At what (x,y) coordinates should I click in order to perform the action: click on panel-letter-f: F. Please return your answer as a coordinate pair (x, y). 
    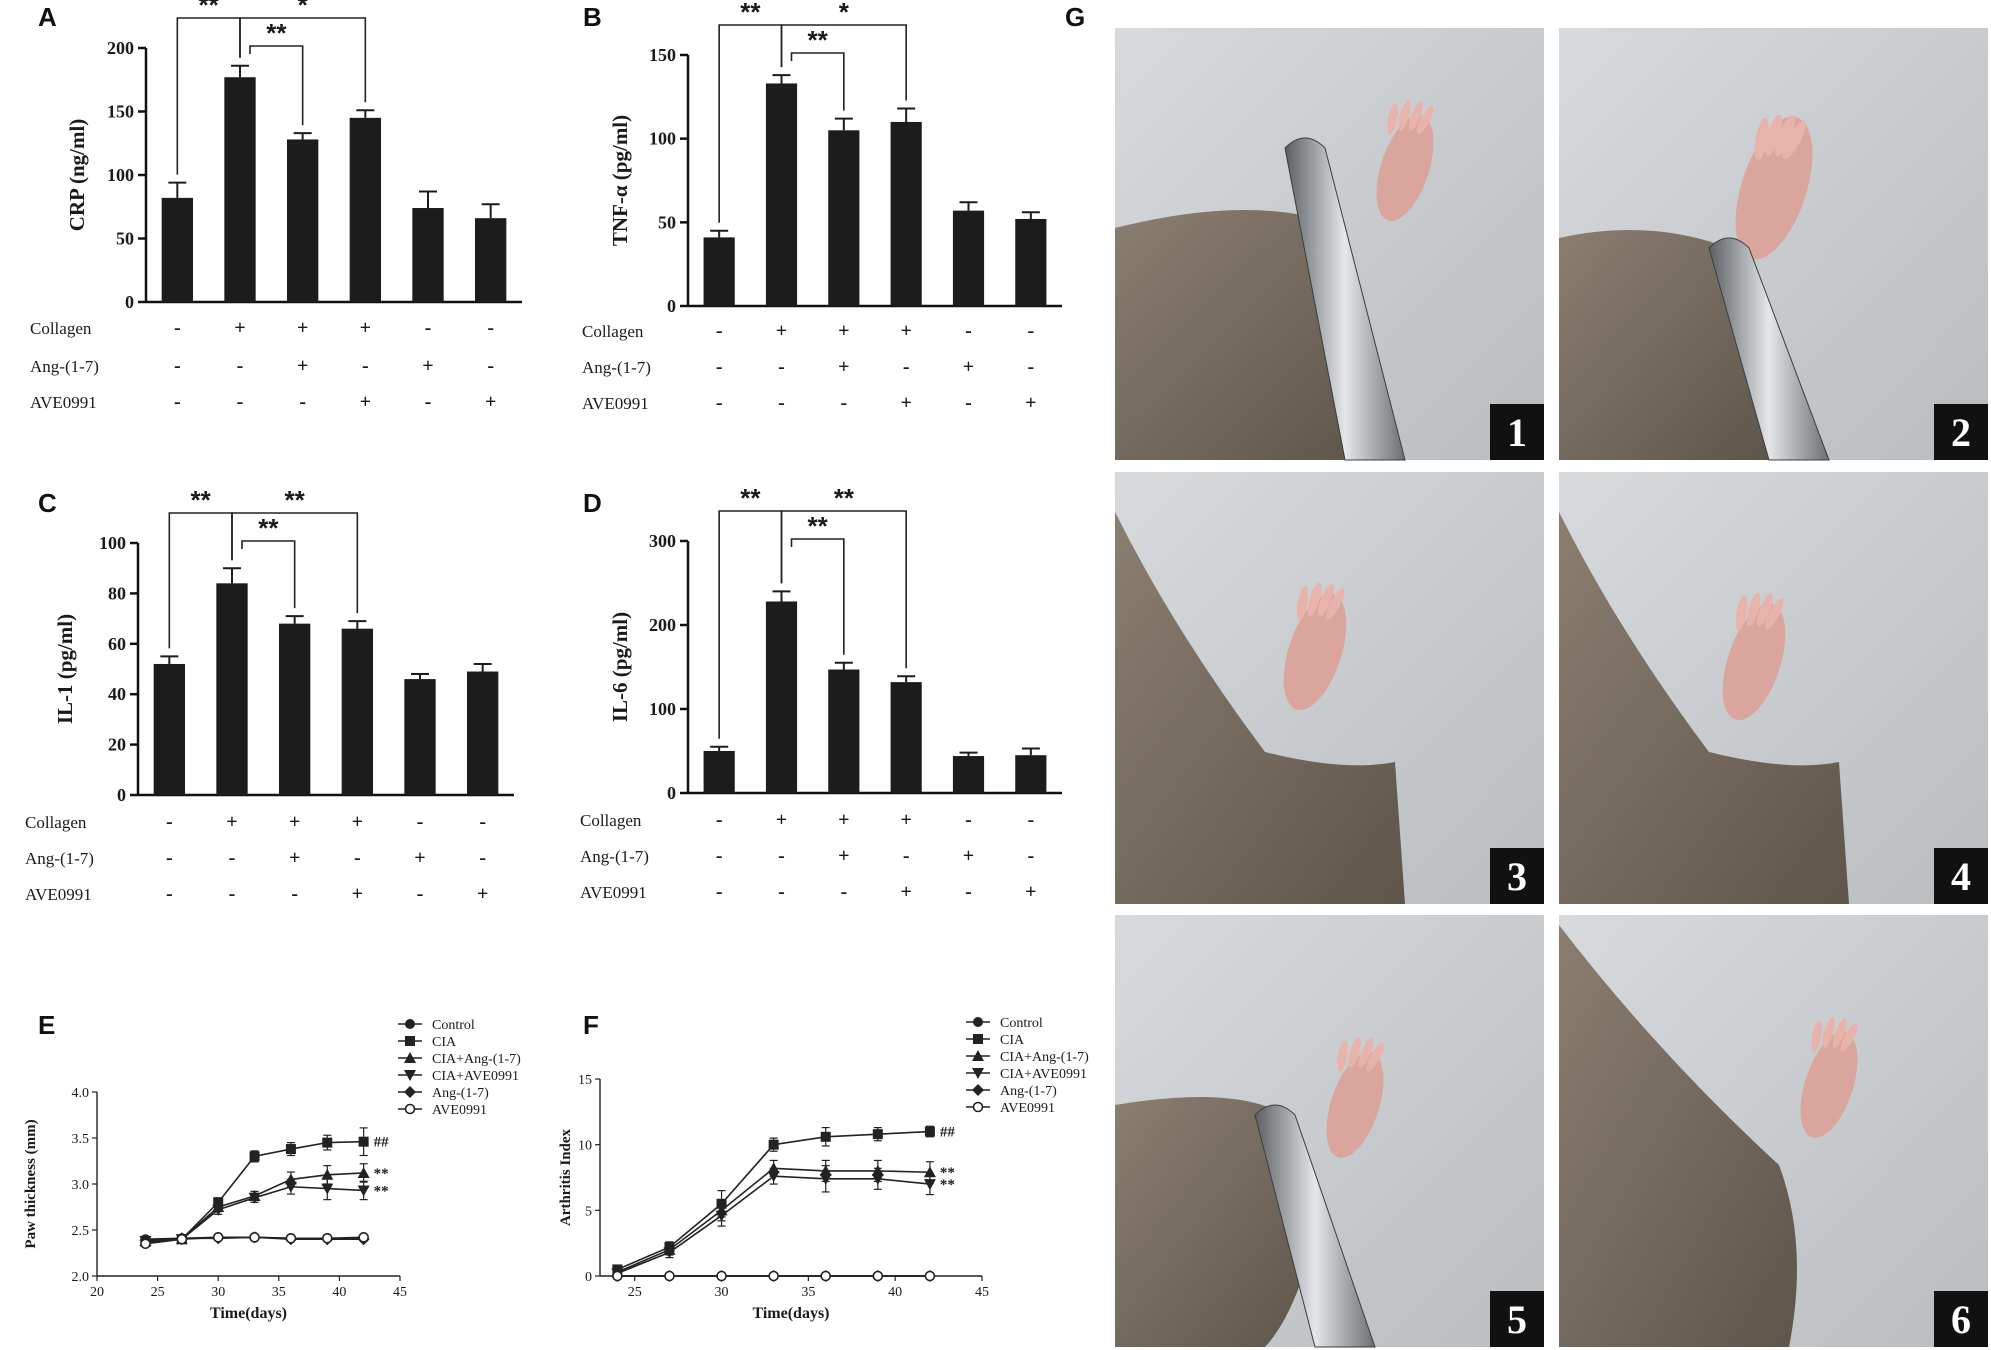
    Looking at the image, I should click on (591, 1025).